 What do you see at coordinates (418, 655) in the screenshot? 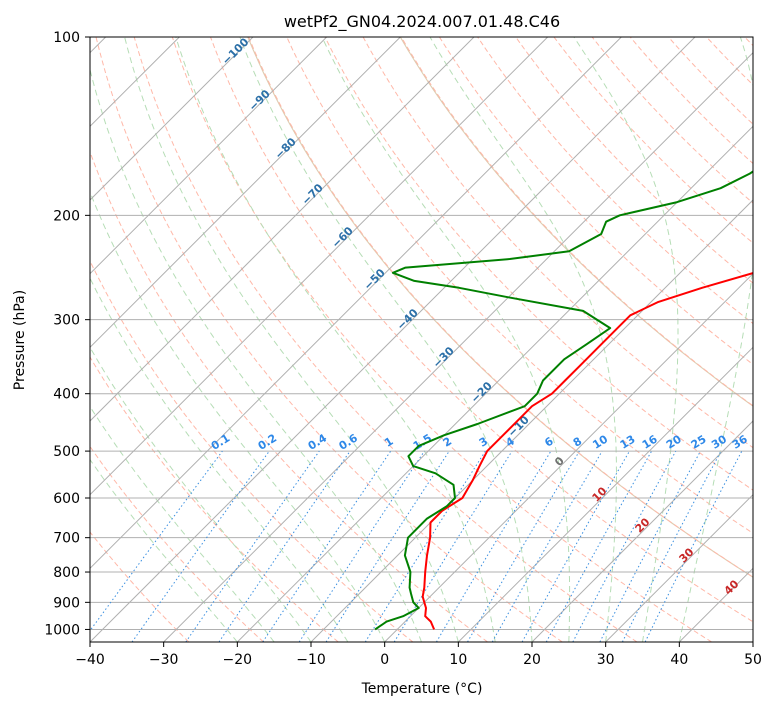
I see `x-axis: −40 −30 −20 −10 0 10 20 30 40 50` at bounding box center [418, 655].